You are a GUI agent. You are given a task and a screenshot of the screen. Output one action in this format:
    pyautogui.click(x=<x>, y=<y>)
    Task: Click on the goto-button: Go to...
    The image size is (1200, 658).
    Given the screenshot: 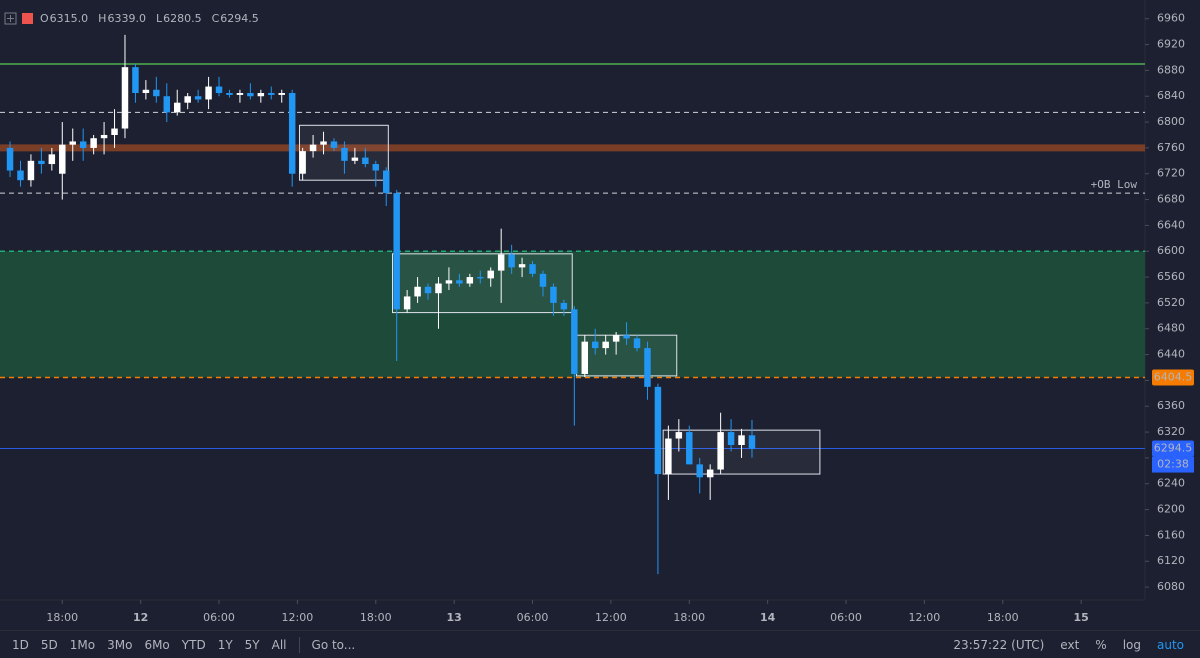 What is the action you would take?
    pyautogui.click(x=333, y=644)
    